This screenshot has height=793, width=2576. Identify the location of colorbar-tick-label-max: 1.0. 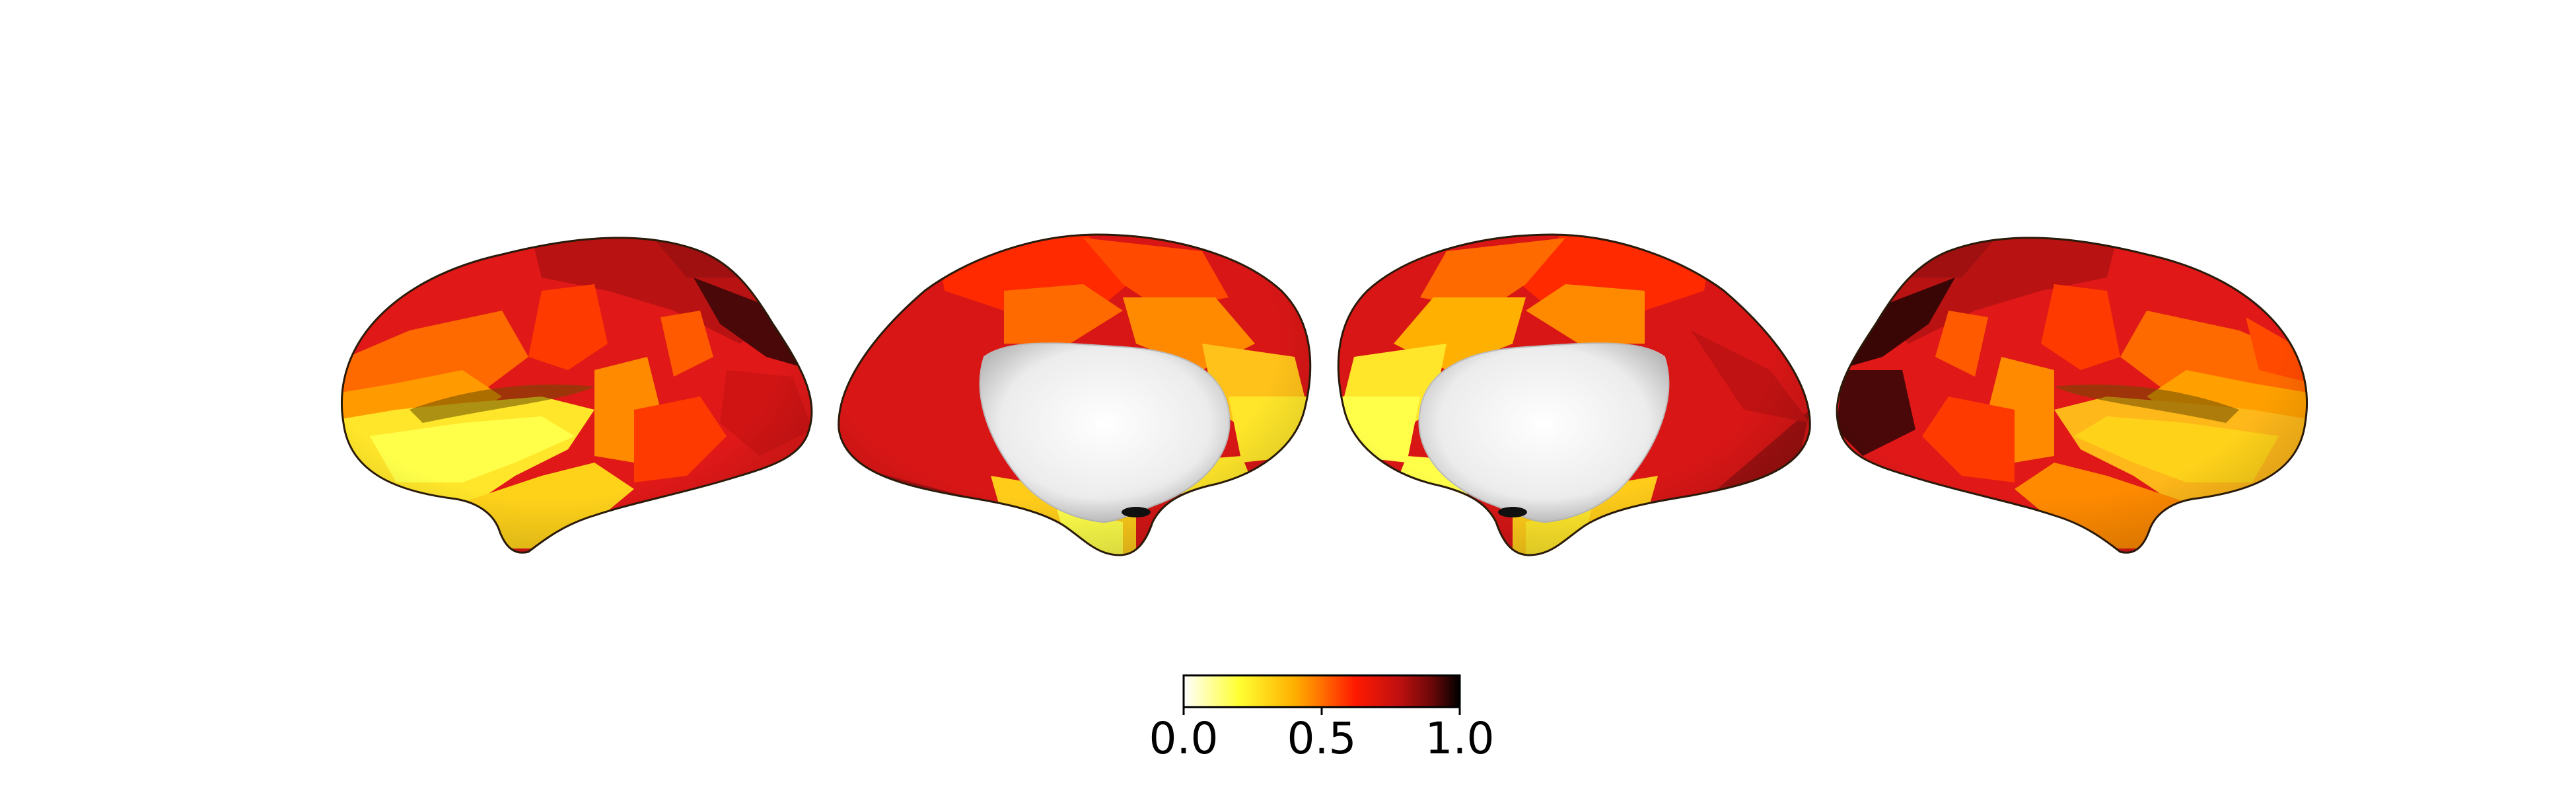
(1460, 739).